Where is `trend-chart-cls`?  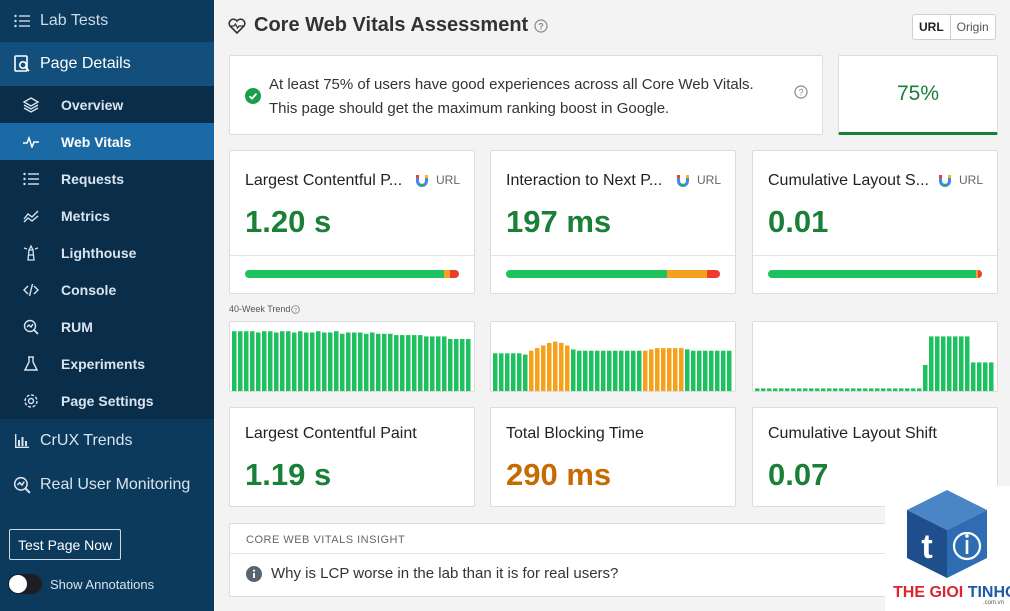 trend-chart-cls is located at coordinates (875, 356).